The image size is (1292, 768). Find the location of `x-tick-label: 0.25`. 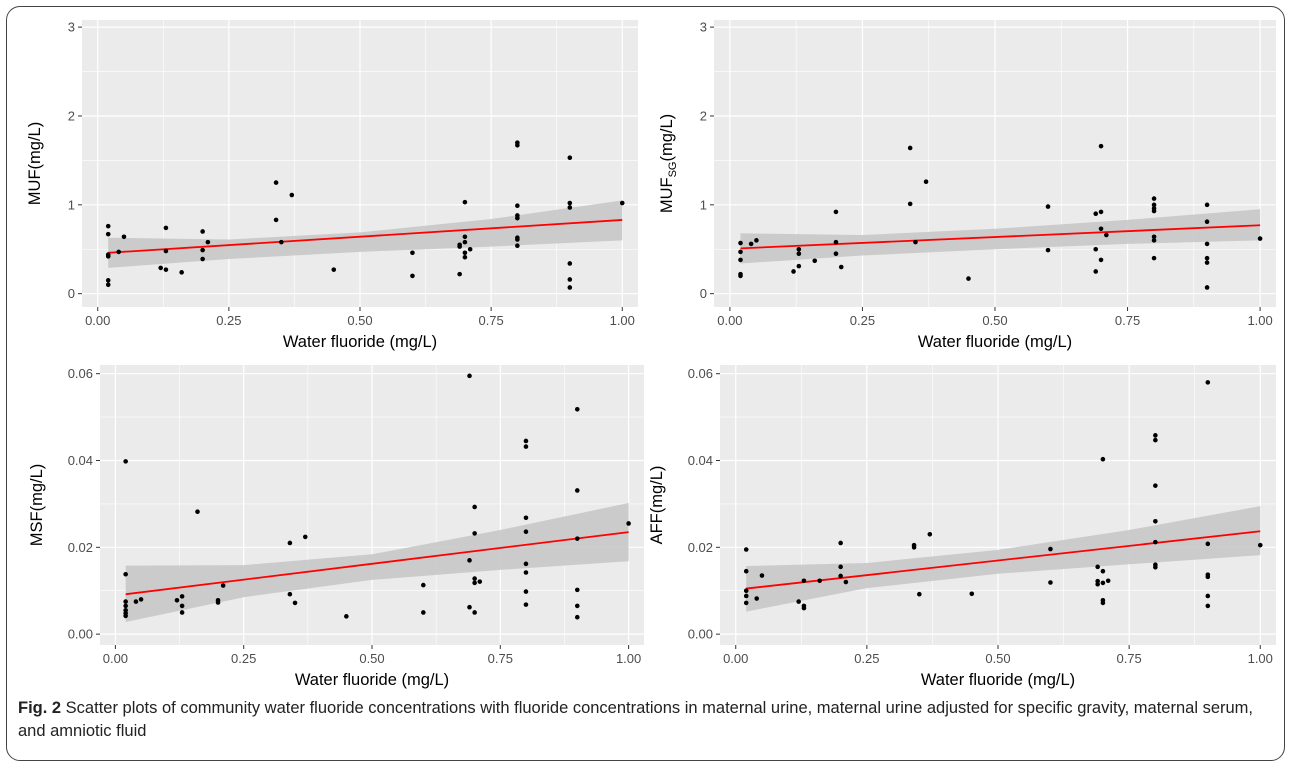

x-tick-label: 0.25 is located at coordinates (866, 658).